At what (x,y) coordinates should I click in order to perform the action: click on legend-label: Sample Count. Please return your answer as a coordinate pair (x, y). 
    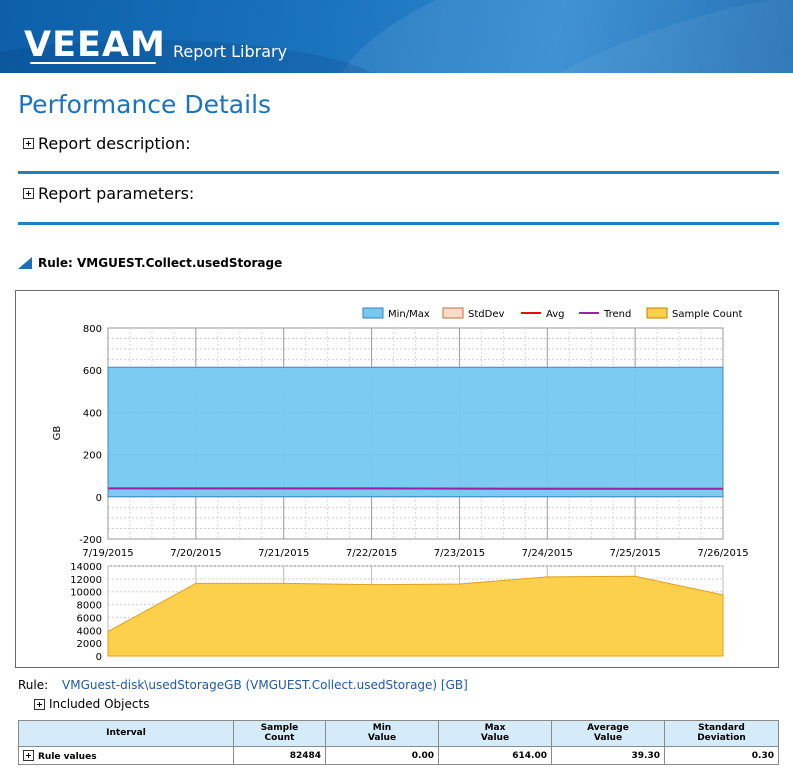
    Looking at the image, I should click on (707, 314).